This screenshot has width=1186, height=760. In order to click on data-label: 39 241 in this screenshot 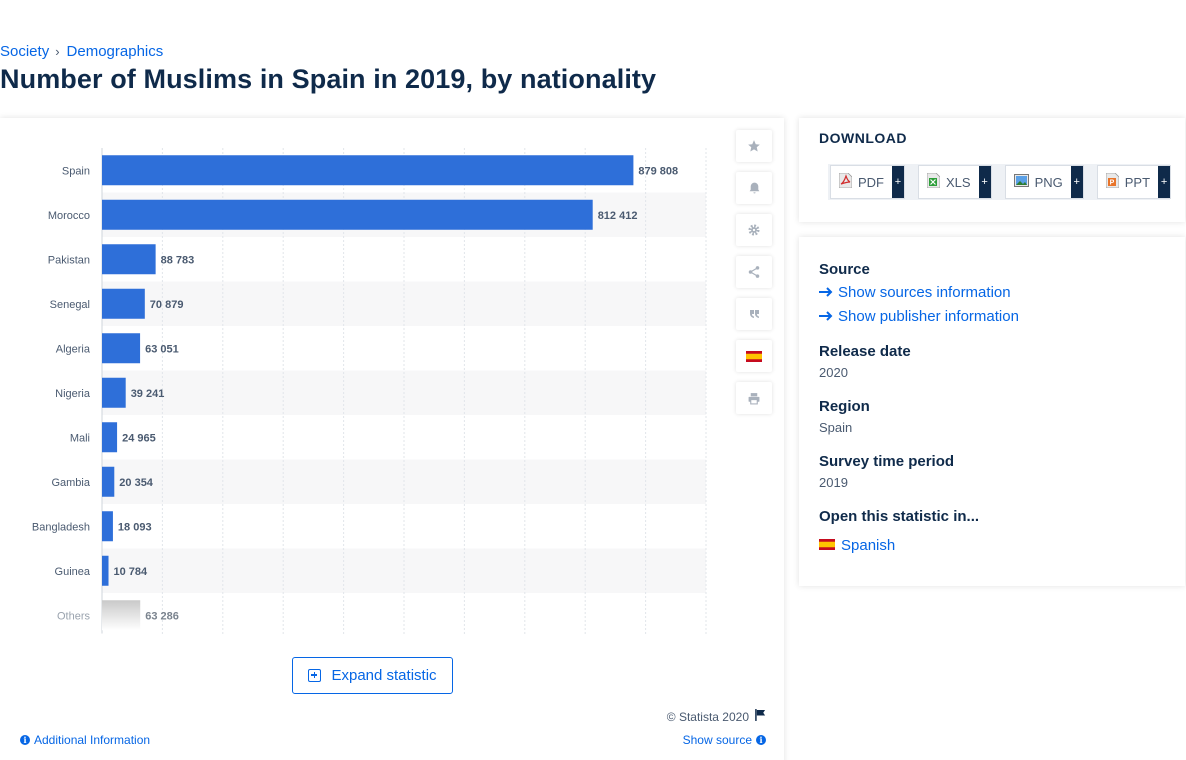, I will do `click(148, 394)`.